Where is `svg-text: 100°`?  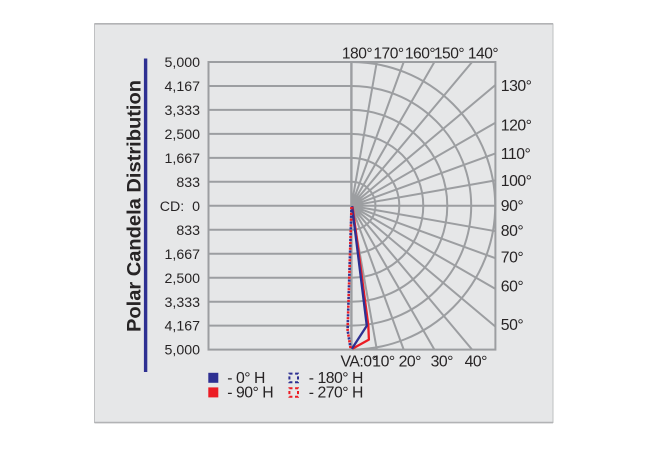
svg-text: 100° is located at coordinates (516, 181).